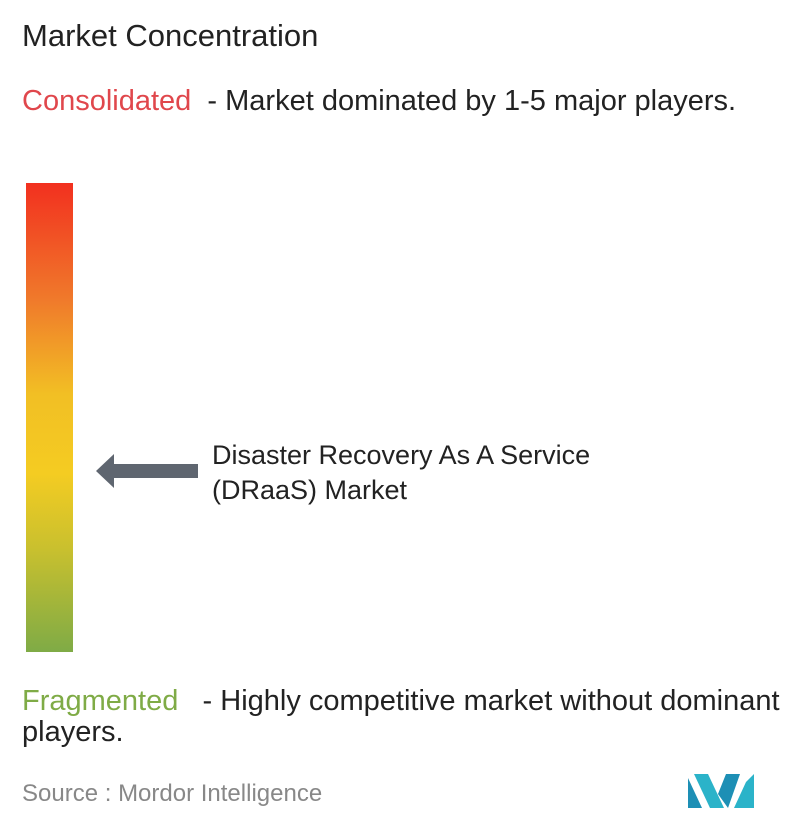 The height and width of the screenshot is (834, 796). I want to click on source-name: Mordor Intelligence, so click(220, 793).